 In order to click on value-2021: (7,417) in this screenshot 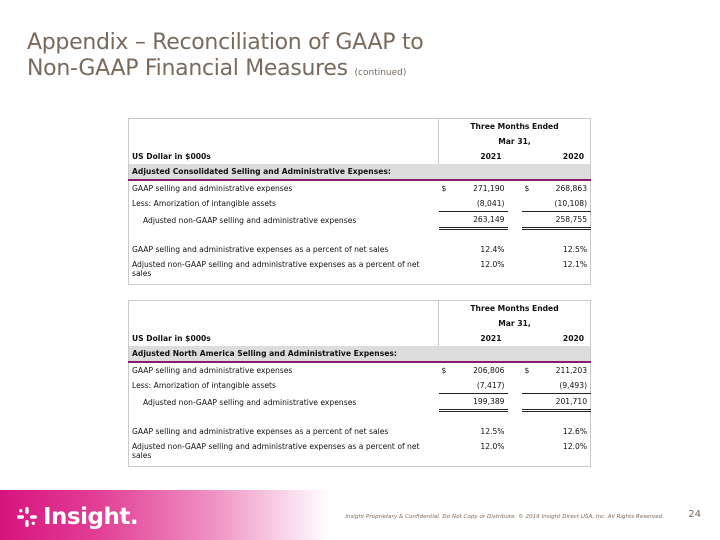, I will do `click(480, 386)`.